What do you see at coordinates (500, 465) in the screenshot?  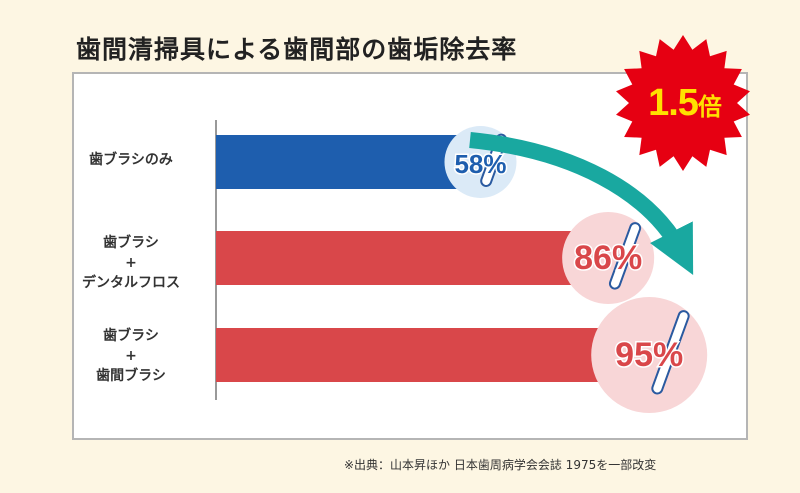 I see `source-note: ※出典：山本昇ほか 日本歯周病学会会誌 1975を一部改変` at bounding box center [500, 465].